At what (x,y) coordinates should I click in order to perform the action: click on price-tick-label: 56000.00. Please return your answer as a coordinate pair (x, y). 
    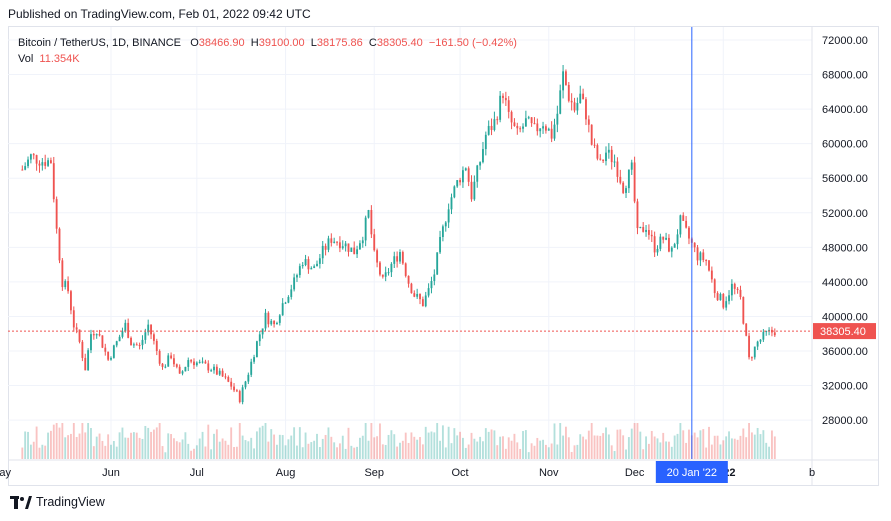
    Looking at the image, I should click on (845, 179).